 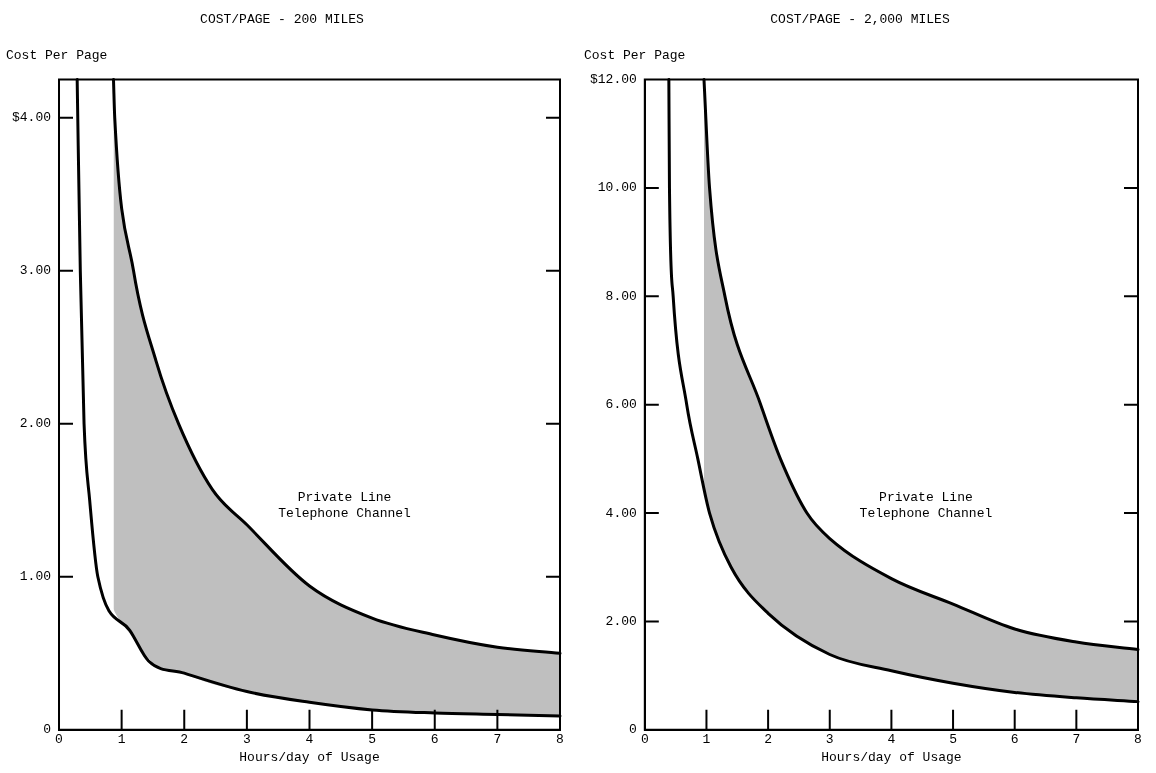 What do you see at coordinates (621, 405) in the screenshot?
I see `y-tick-label: 6.00` at bounding box center [621, 405].